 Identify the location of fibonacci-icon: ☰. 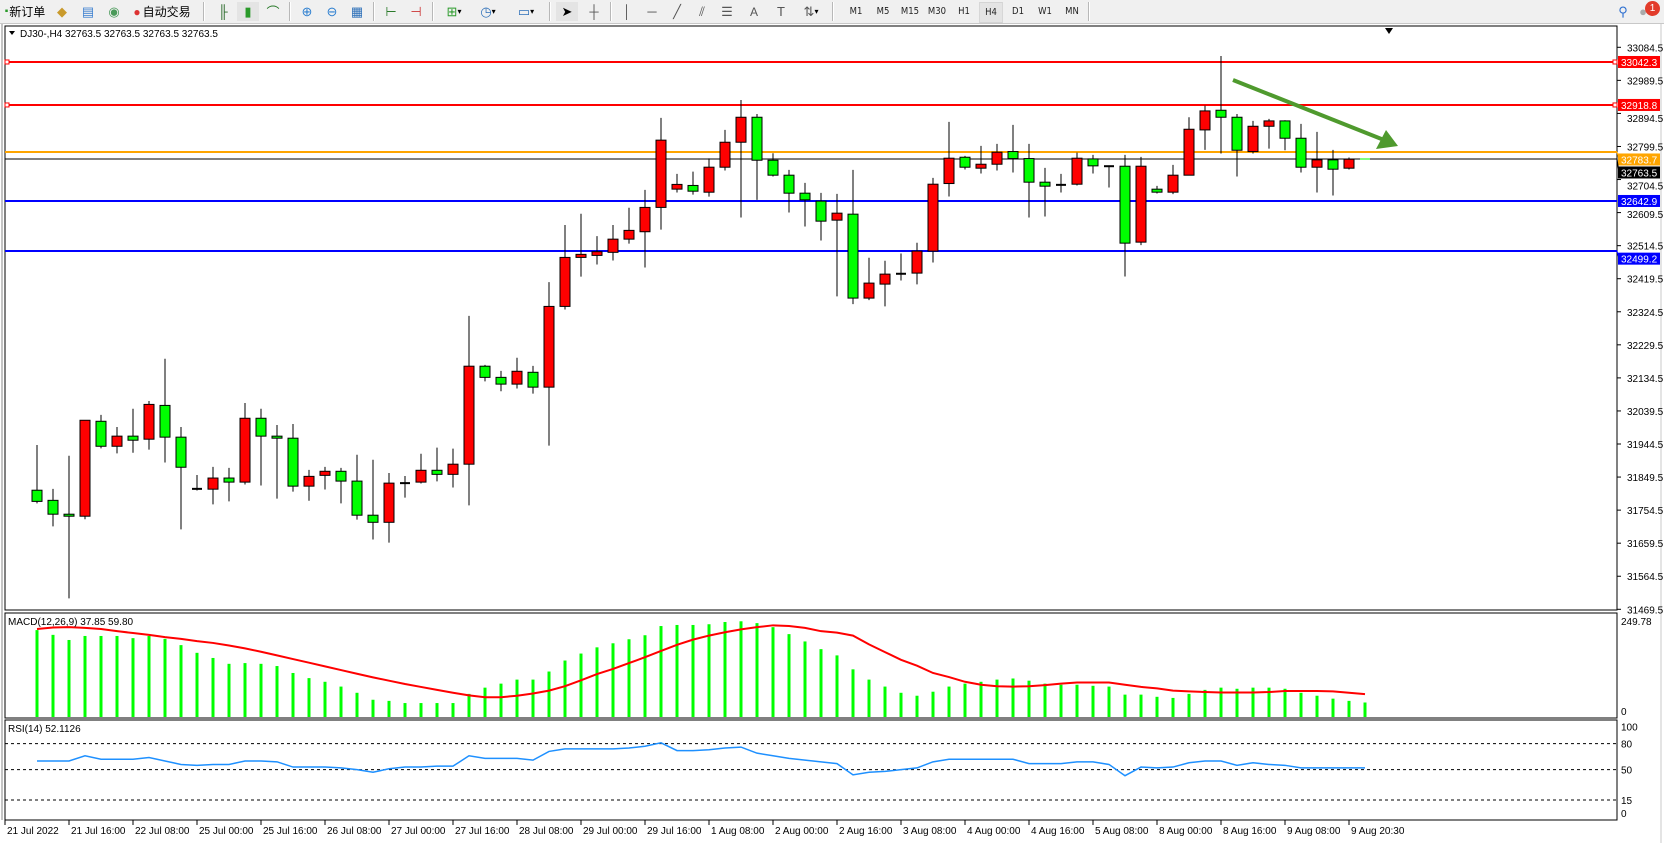
(727, 11).